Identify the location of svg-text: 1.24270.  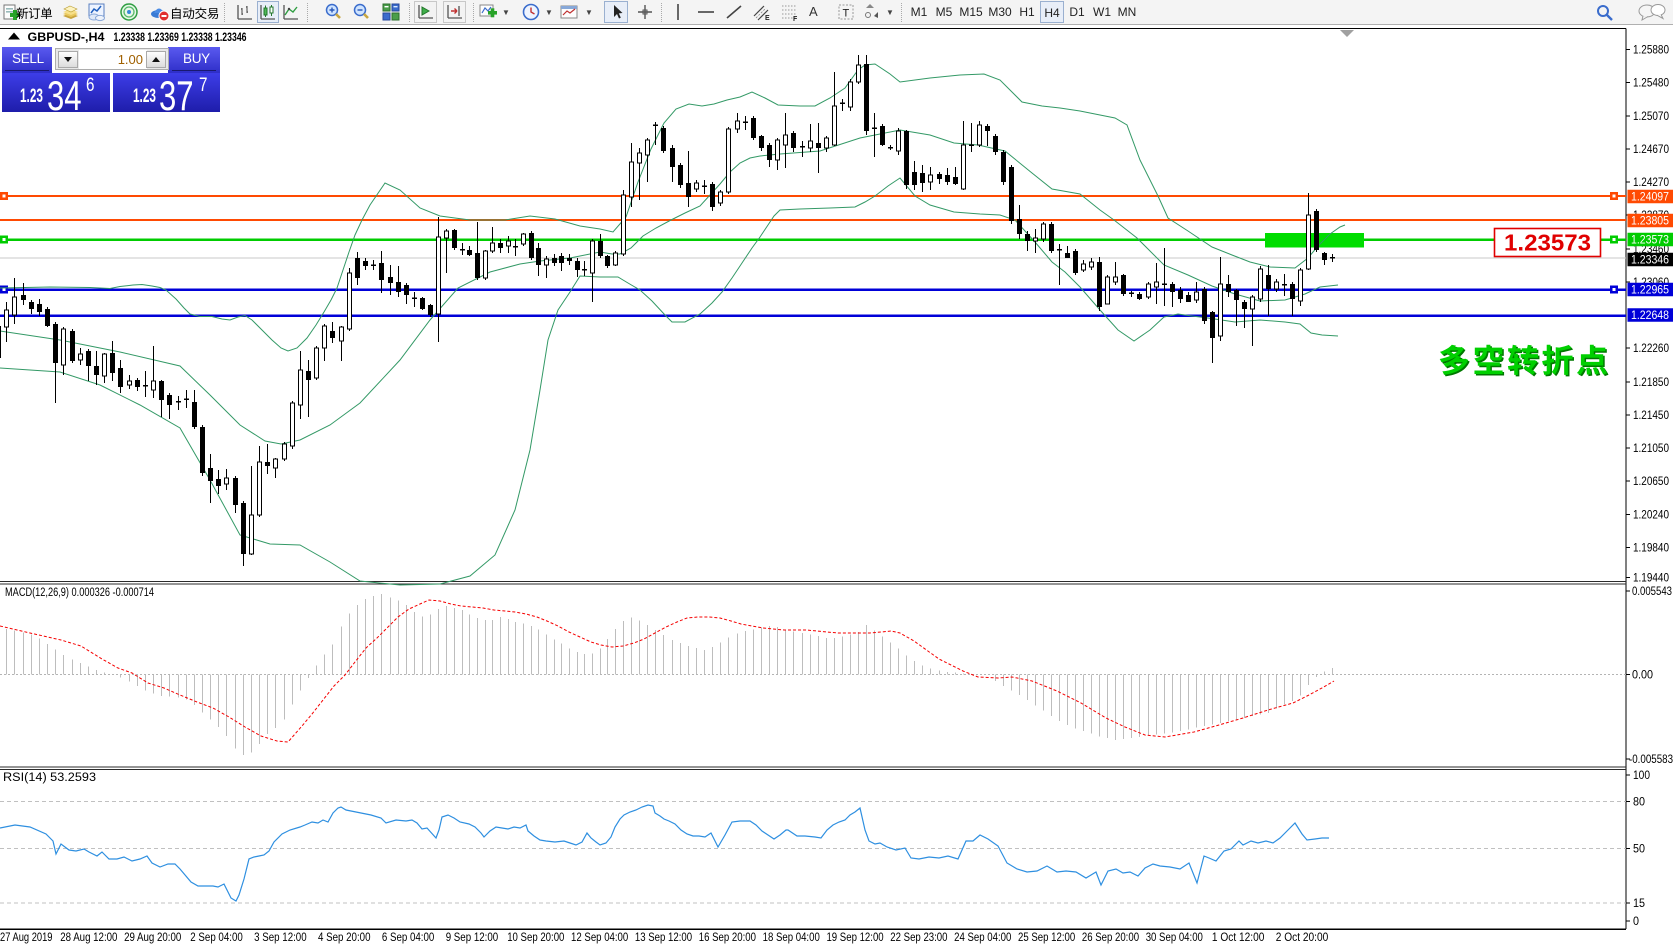
(1651, 183).